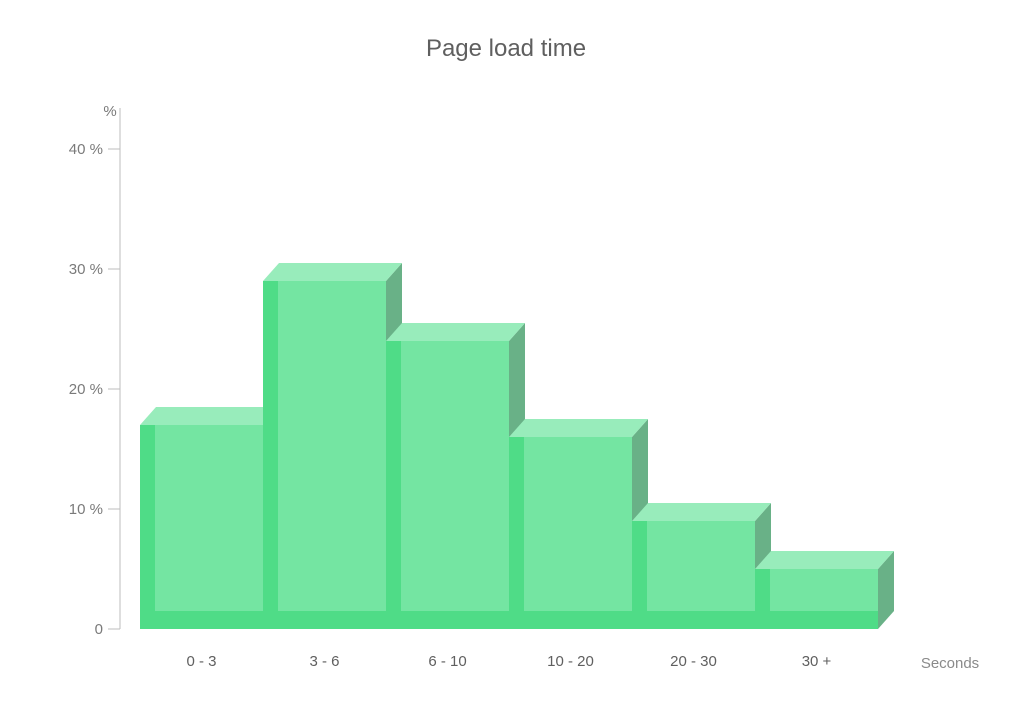 The height and width of the screenshot is (725, 1016). What do you see at coordinates (86, 509) in the screenshot?
I see `y-tick-label: 10 %` at bounding box center [86, 509].